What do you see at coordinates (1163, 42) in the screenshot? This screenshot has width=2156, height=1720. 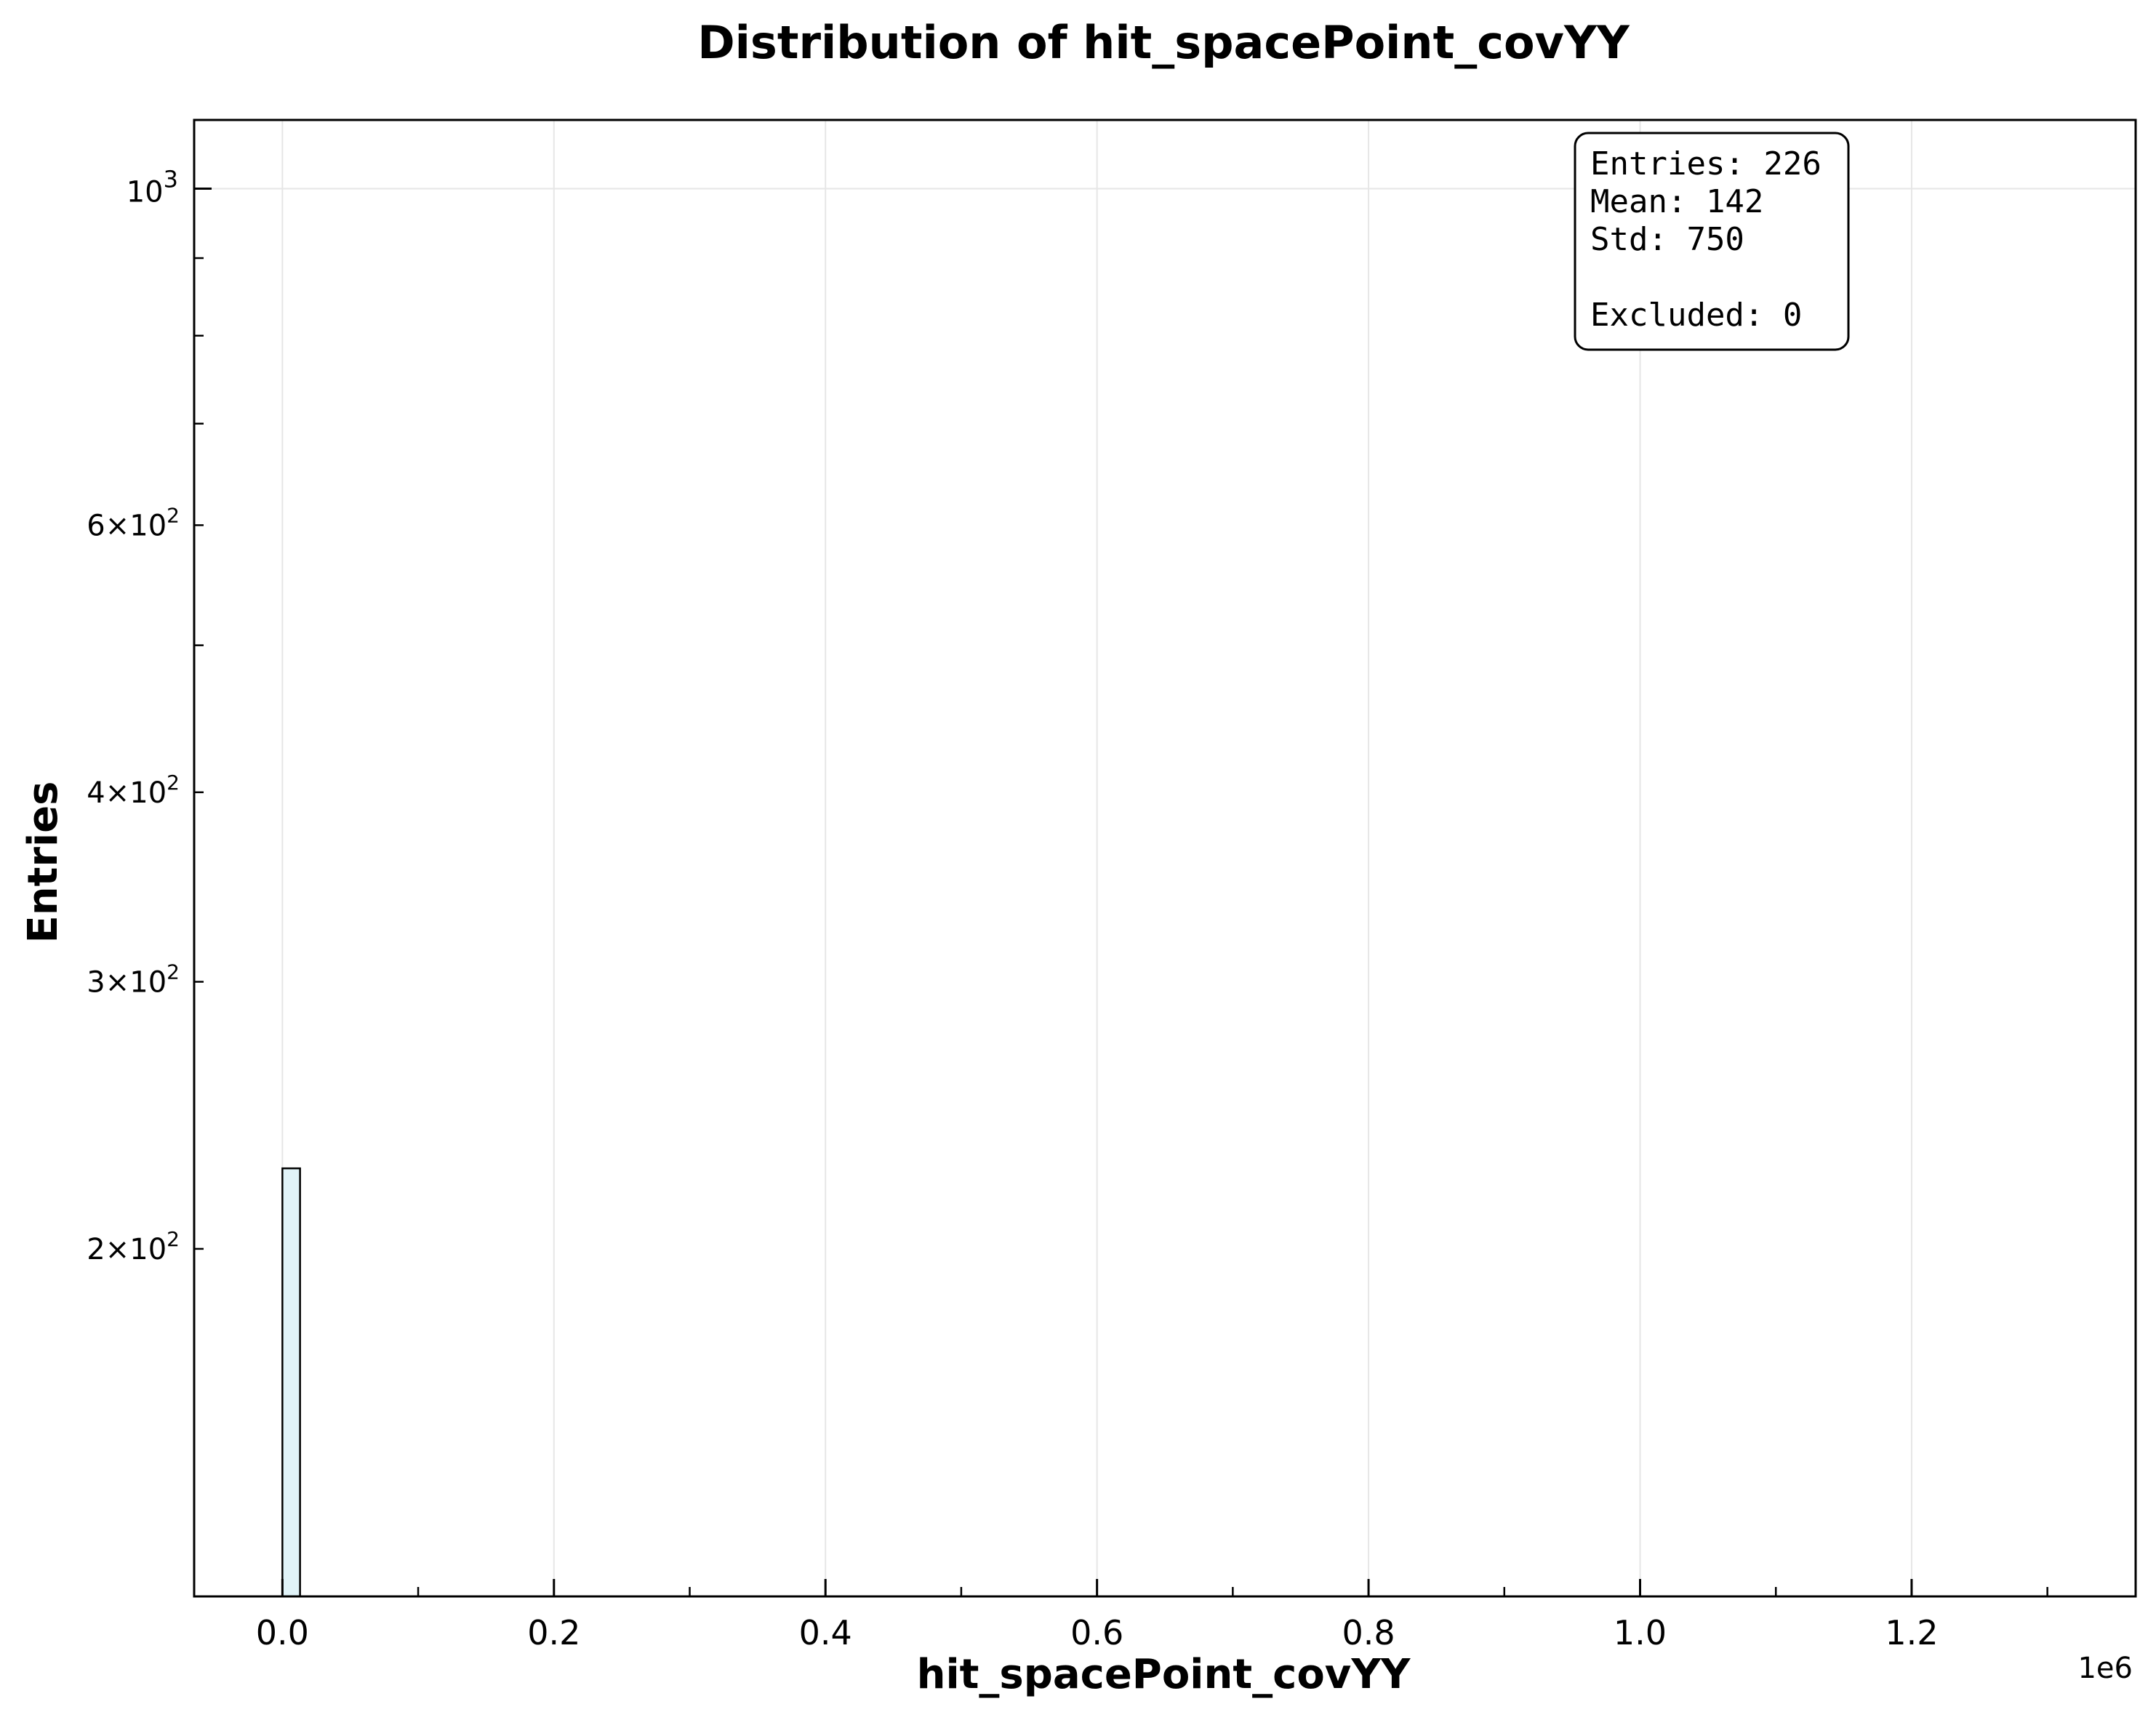 I see `chart-title: Distribution of hit_spacePoint_covYY` at bounding box center [1163, 42].